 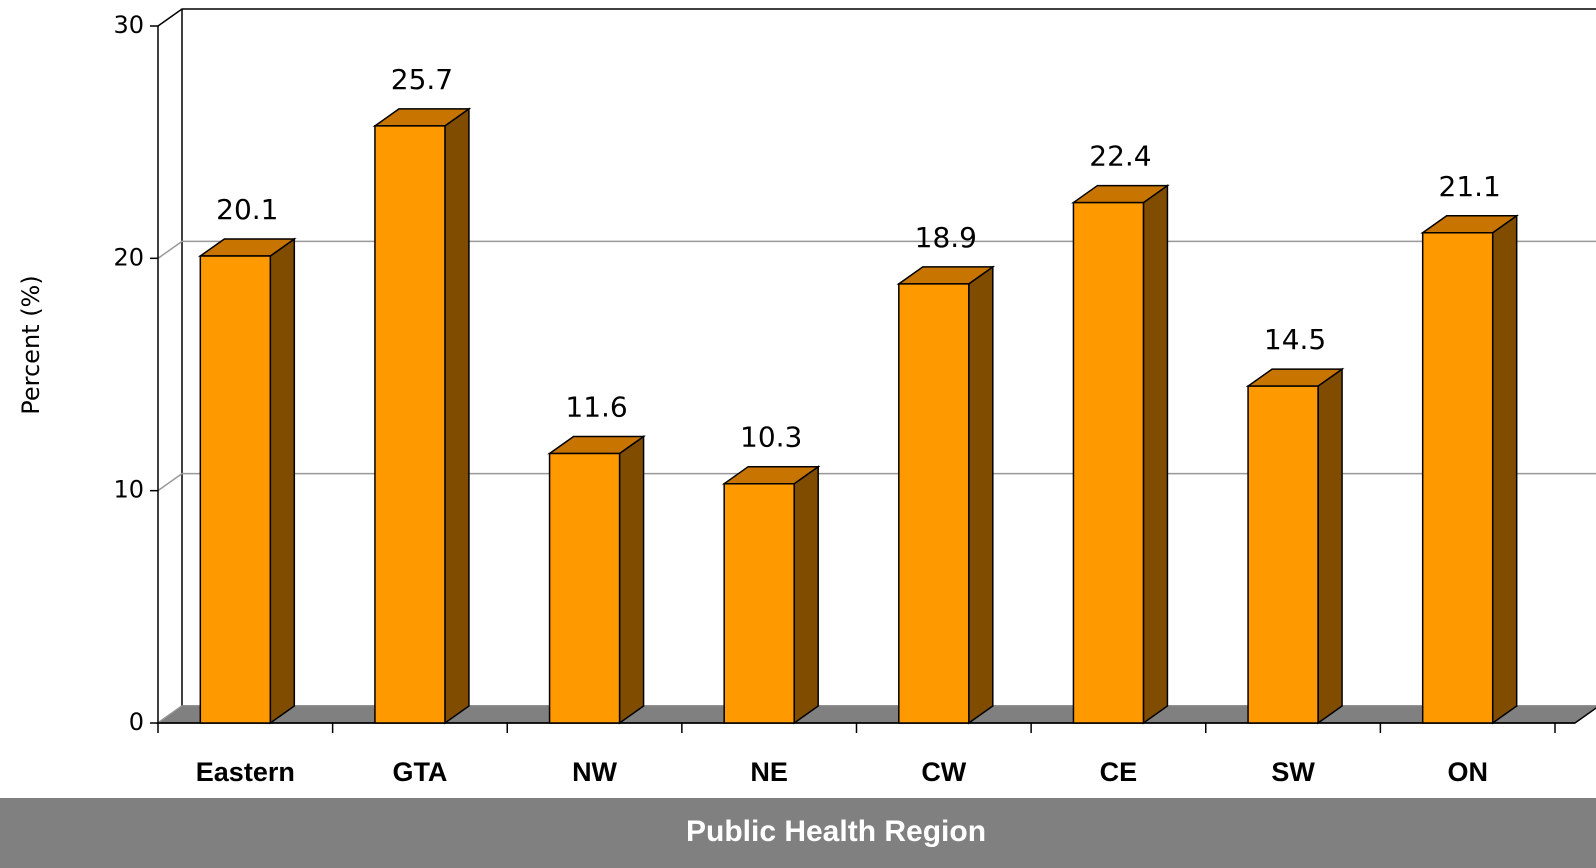 I want to click on value-label: 22.4, so click(x=1120, y=156).